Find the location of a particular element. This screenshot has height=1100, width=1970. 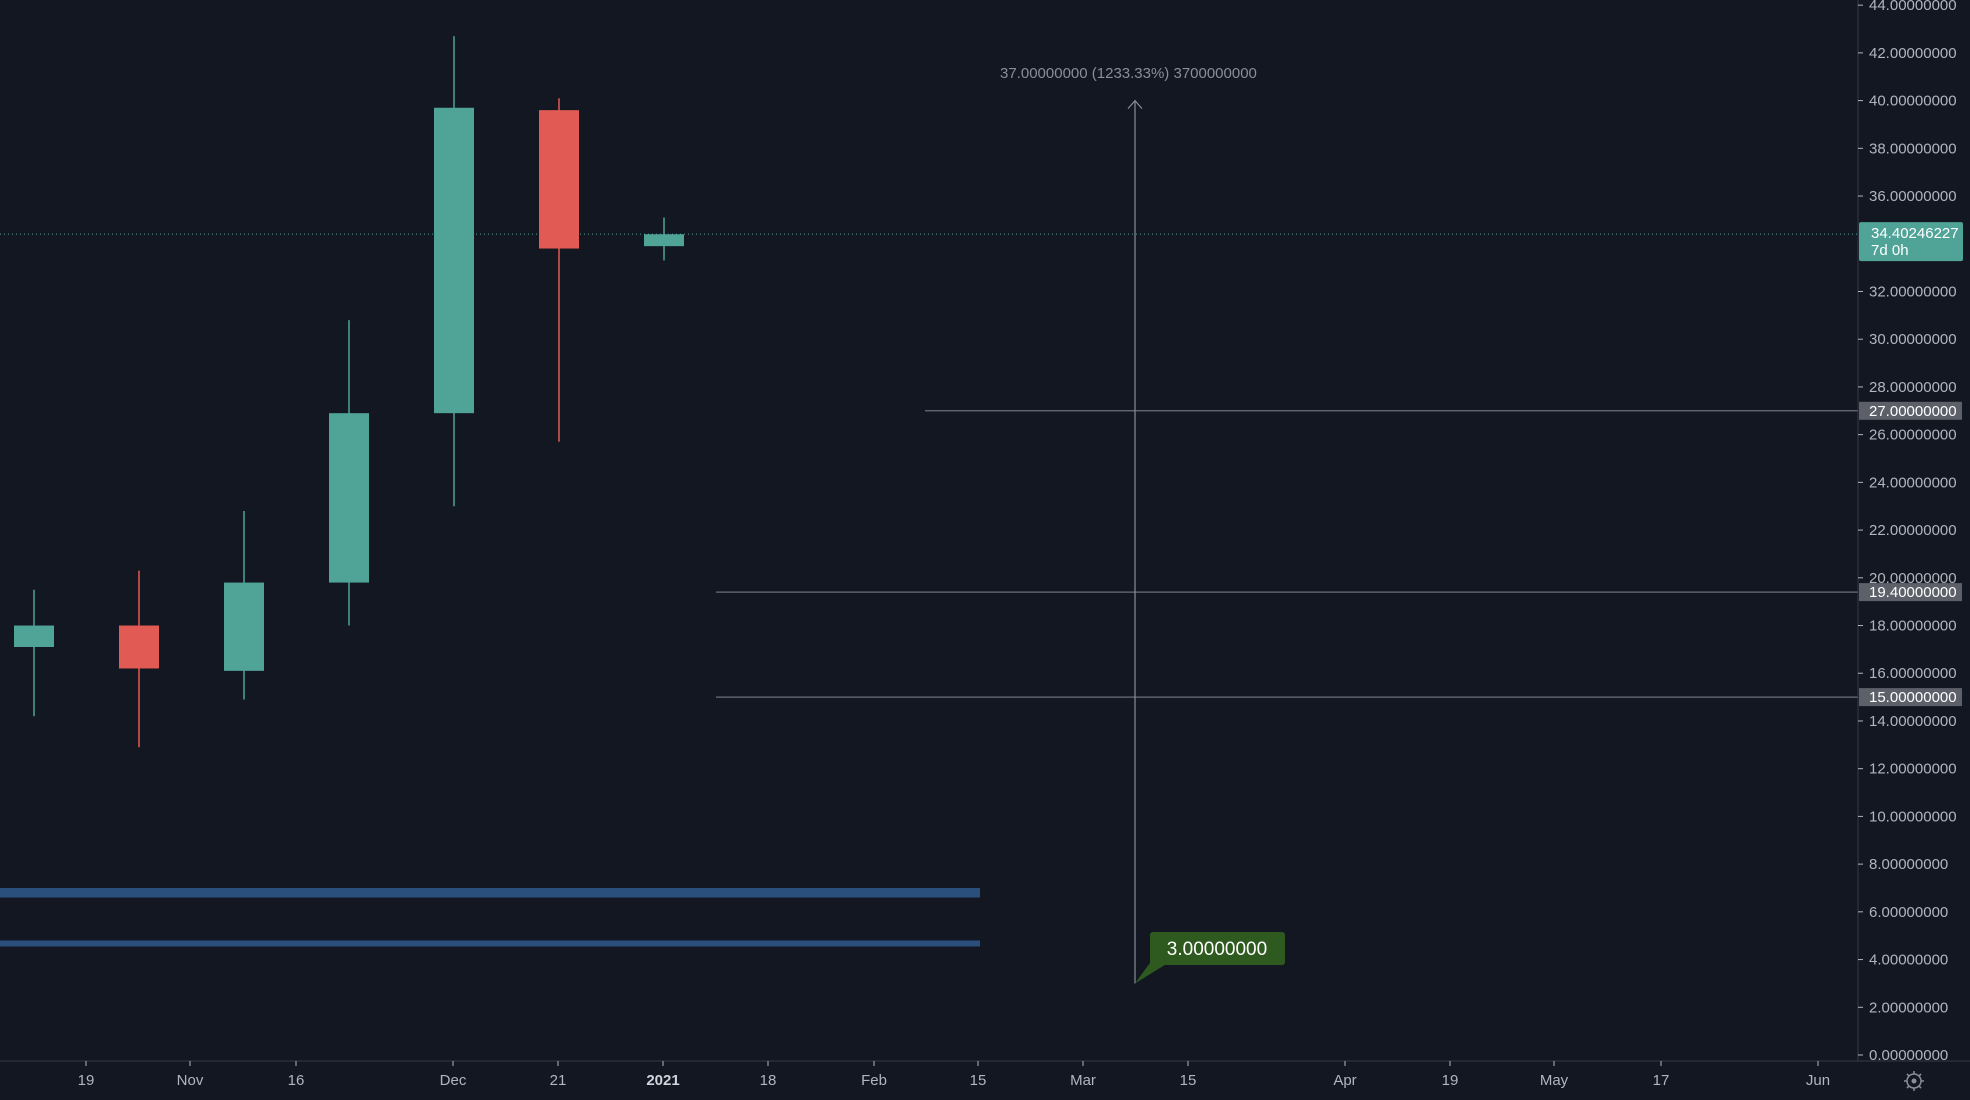

price-tick-label: 16.00000000 is located at coordinates (1913, 673).